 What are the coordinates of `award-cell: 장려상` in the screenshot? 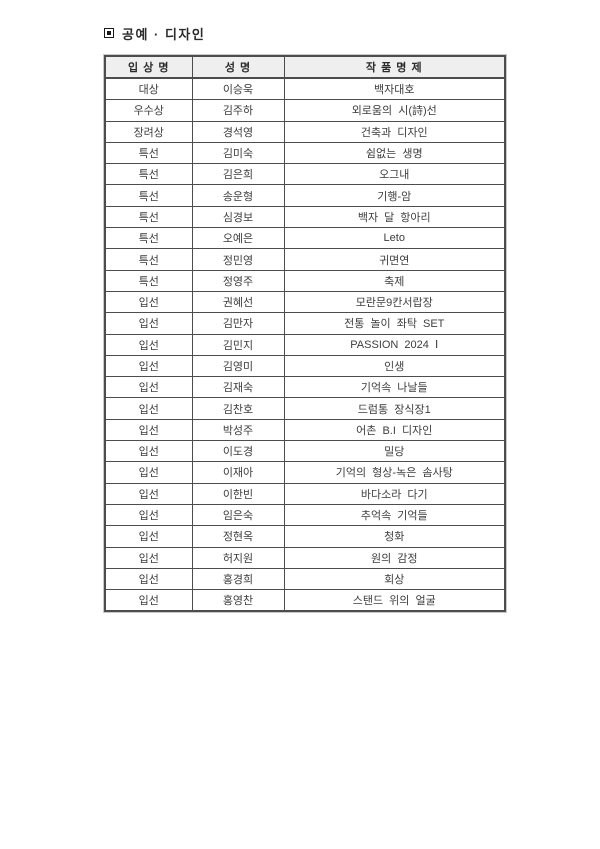 It's located at (148, 131).